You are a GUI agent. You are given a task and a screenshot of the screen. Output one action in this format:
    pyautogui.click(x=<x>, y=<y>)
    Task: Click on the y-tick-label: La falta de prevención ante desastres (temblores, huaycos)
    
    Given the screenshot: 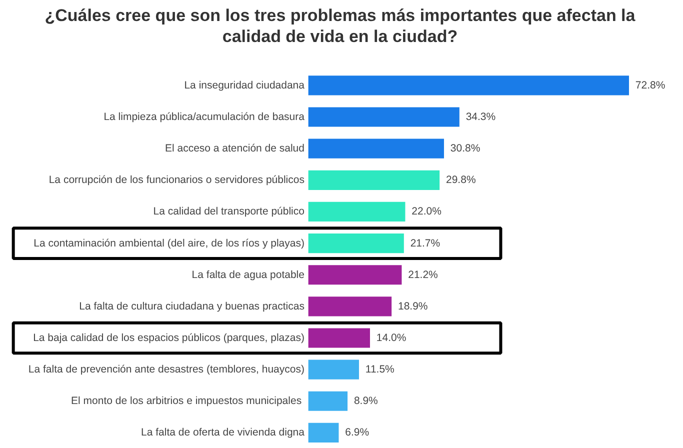 What is the action you would take?
    pyautogui.click(x=166, y=370)
    